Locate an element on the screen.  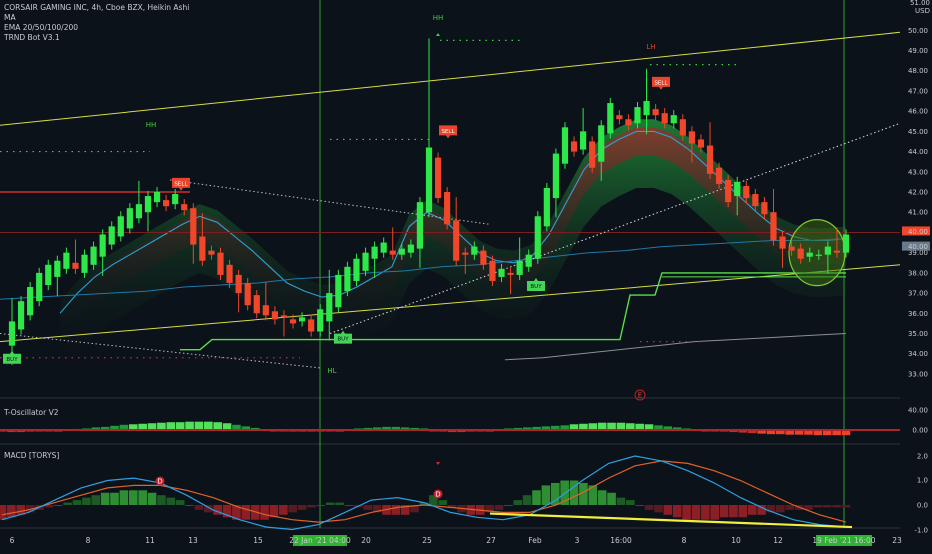
lh-marker: LH is located at coordinates (650, 47).